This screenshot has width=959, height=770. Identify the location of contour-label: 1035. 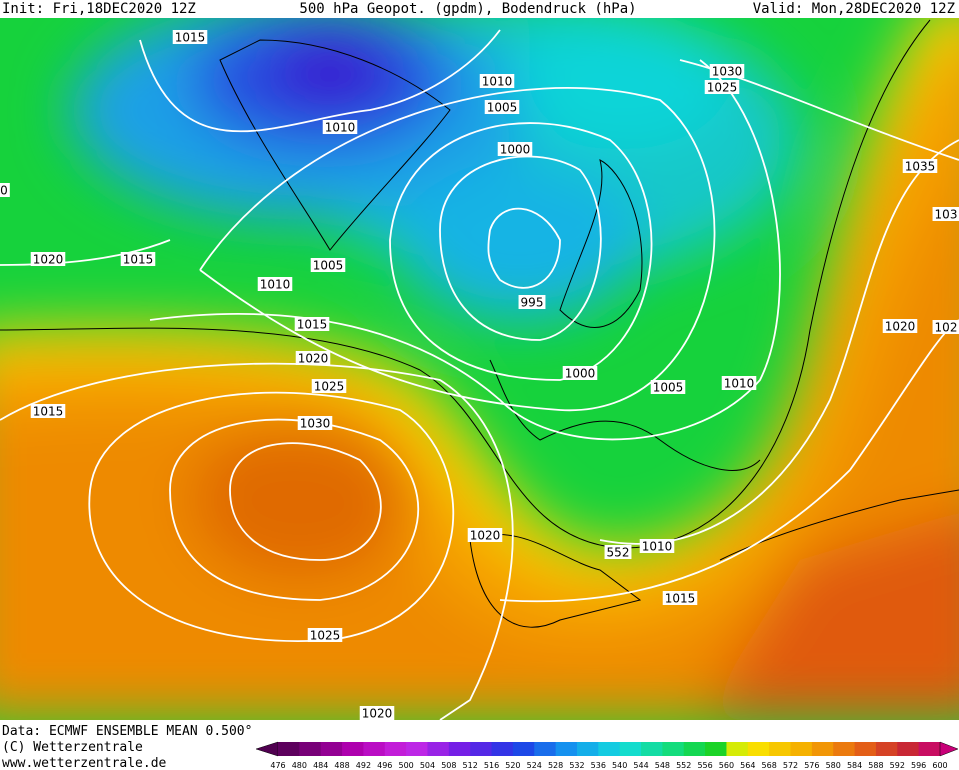
(920, 167).